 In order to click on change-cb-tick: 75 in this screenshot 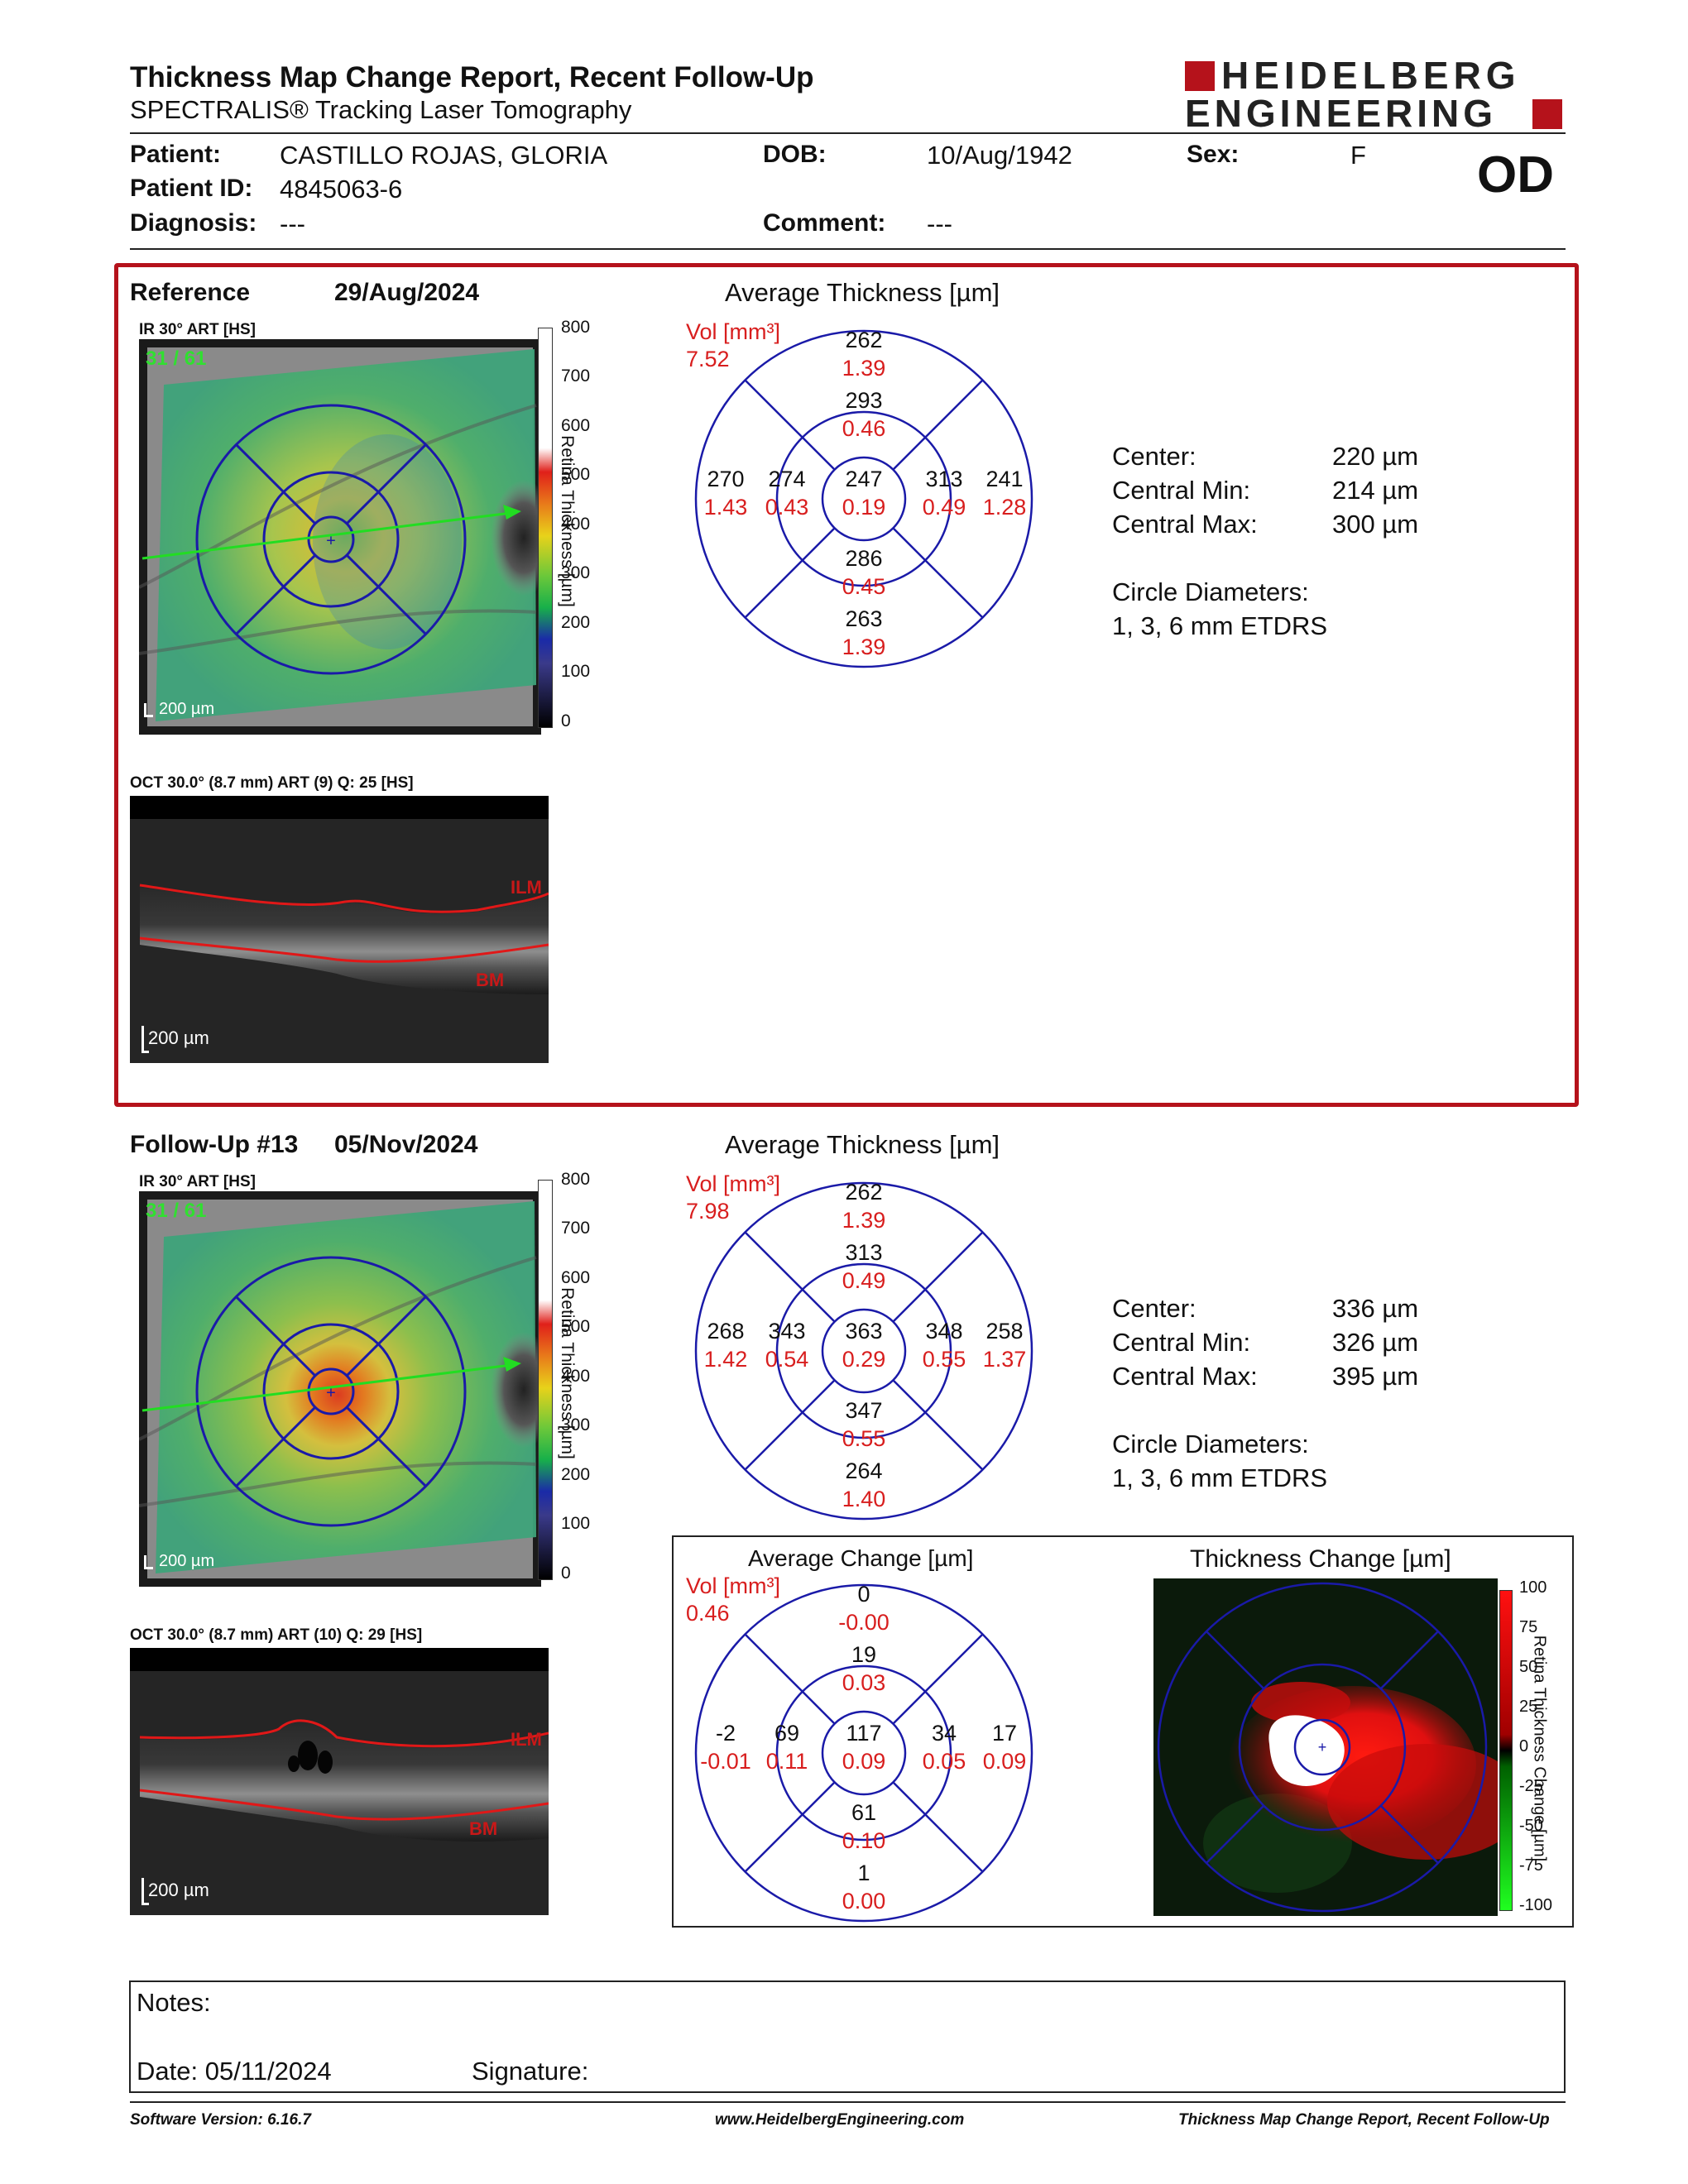, I will do `click(1528, 1627)`.